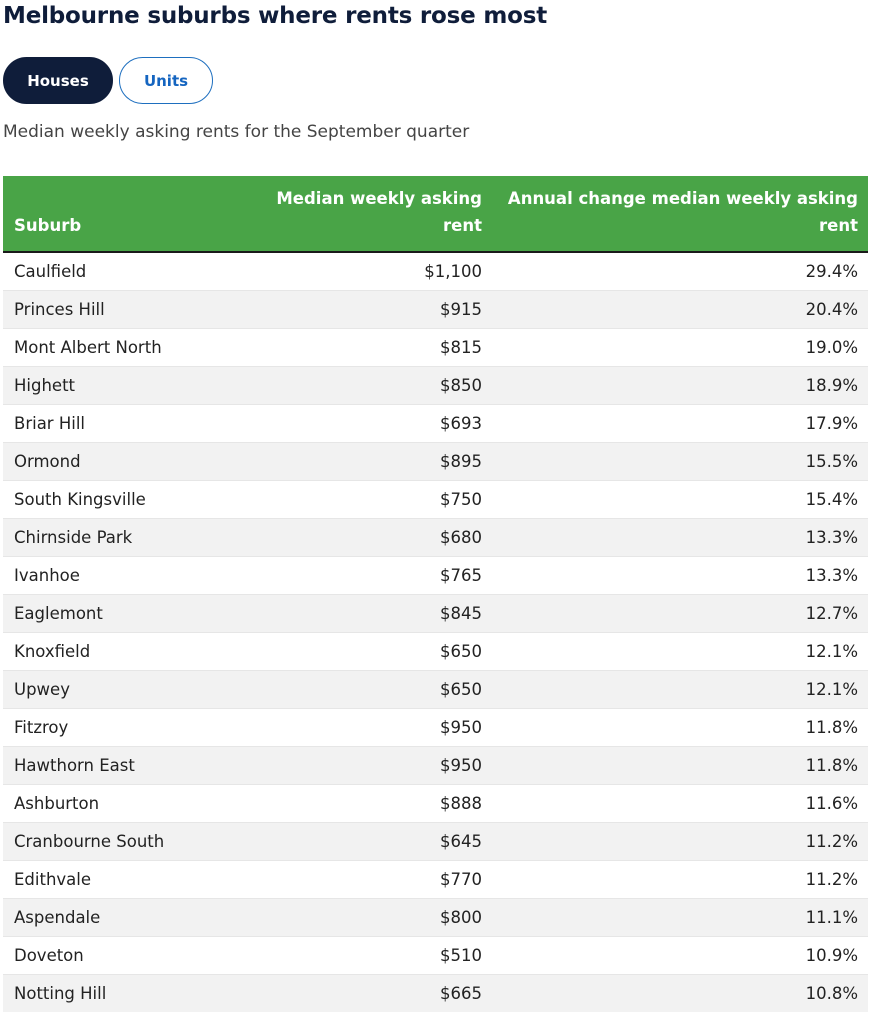  I want to click on table-row: Eaglemont $845 12.7%, so click(435, 613).